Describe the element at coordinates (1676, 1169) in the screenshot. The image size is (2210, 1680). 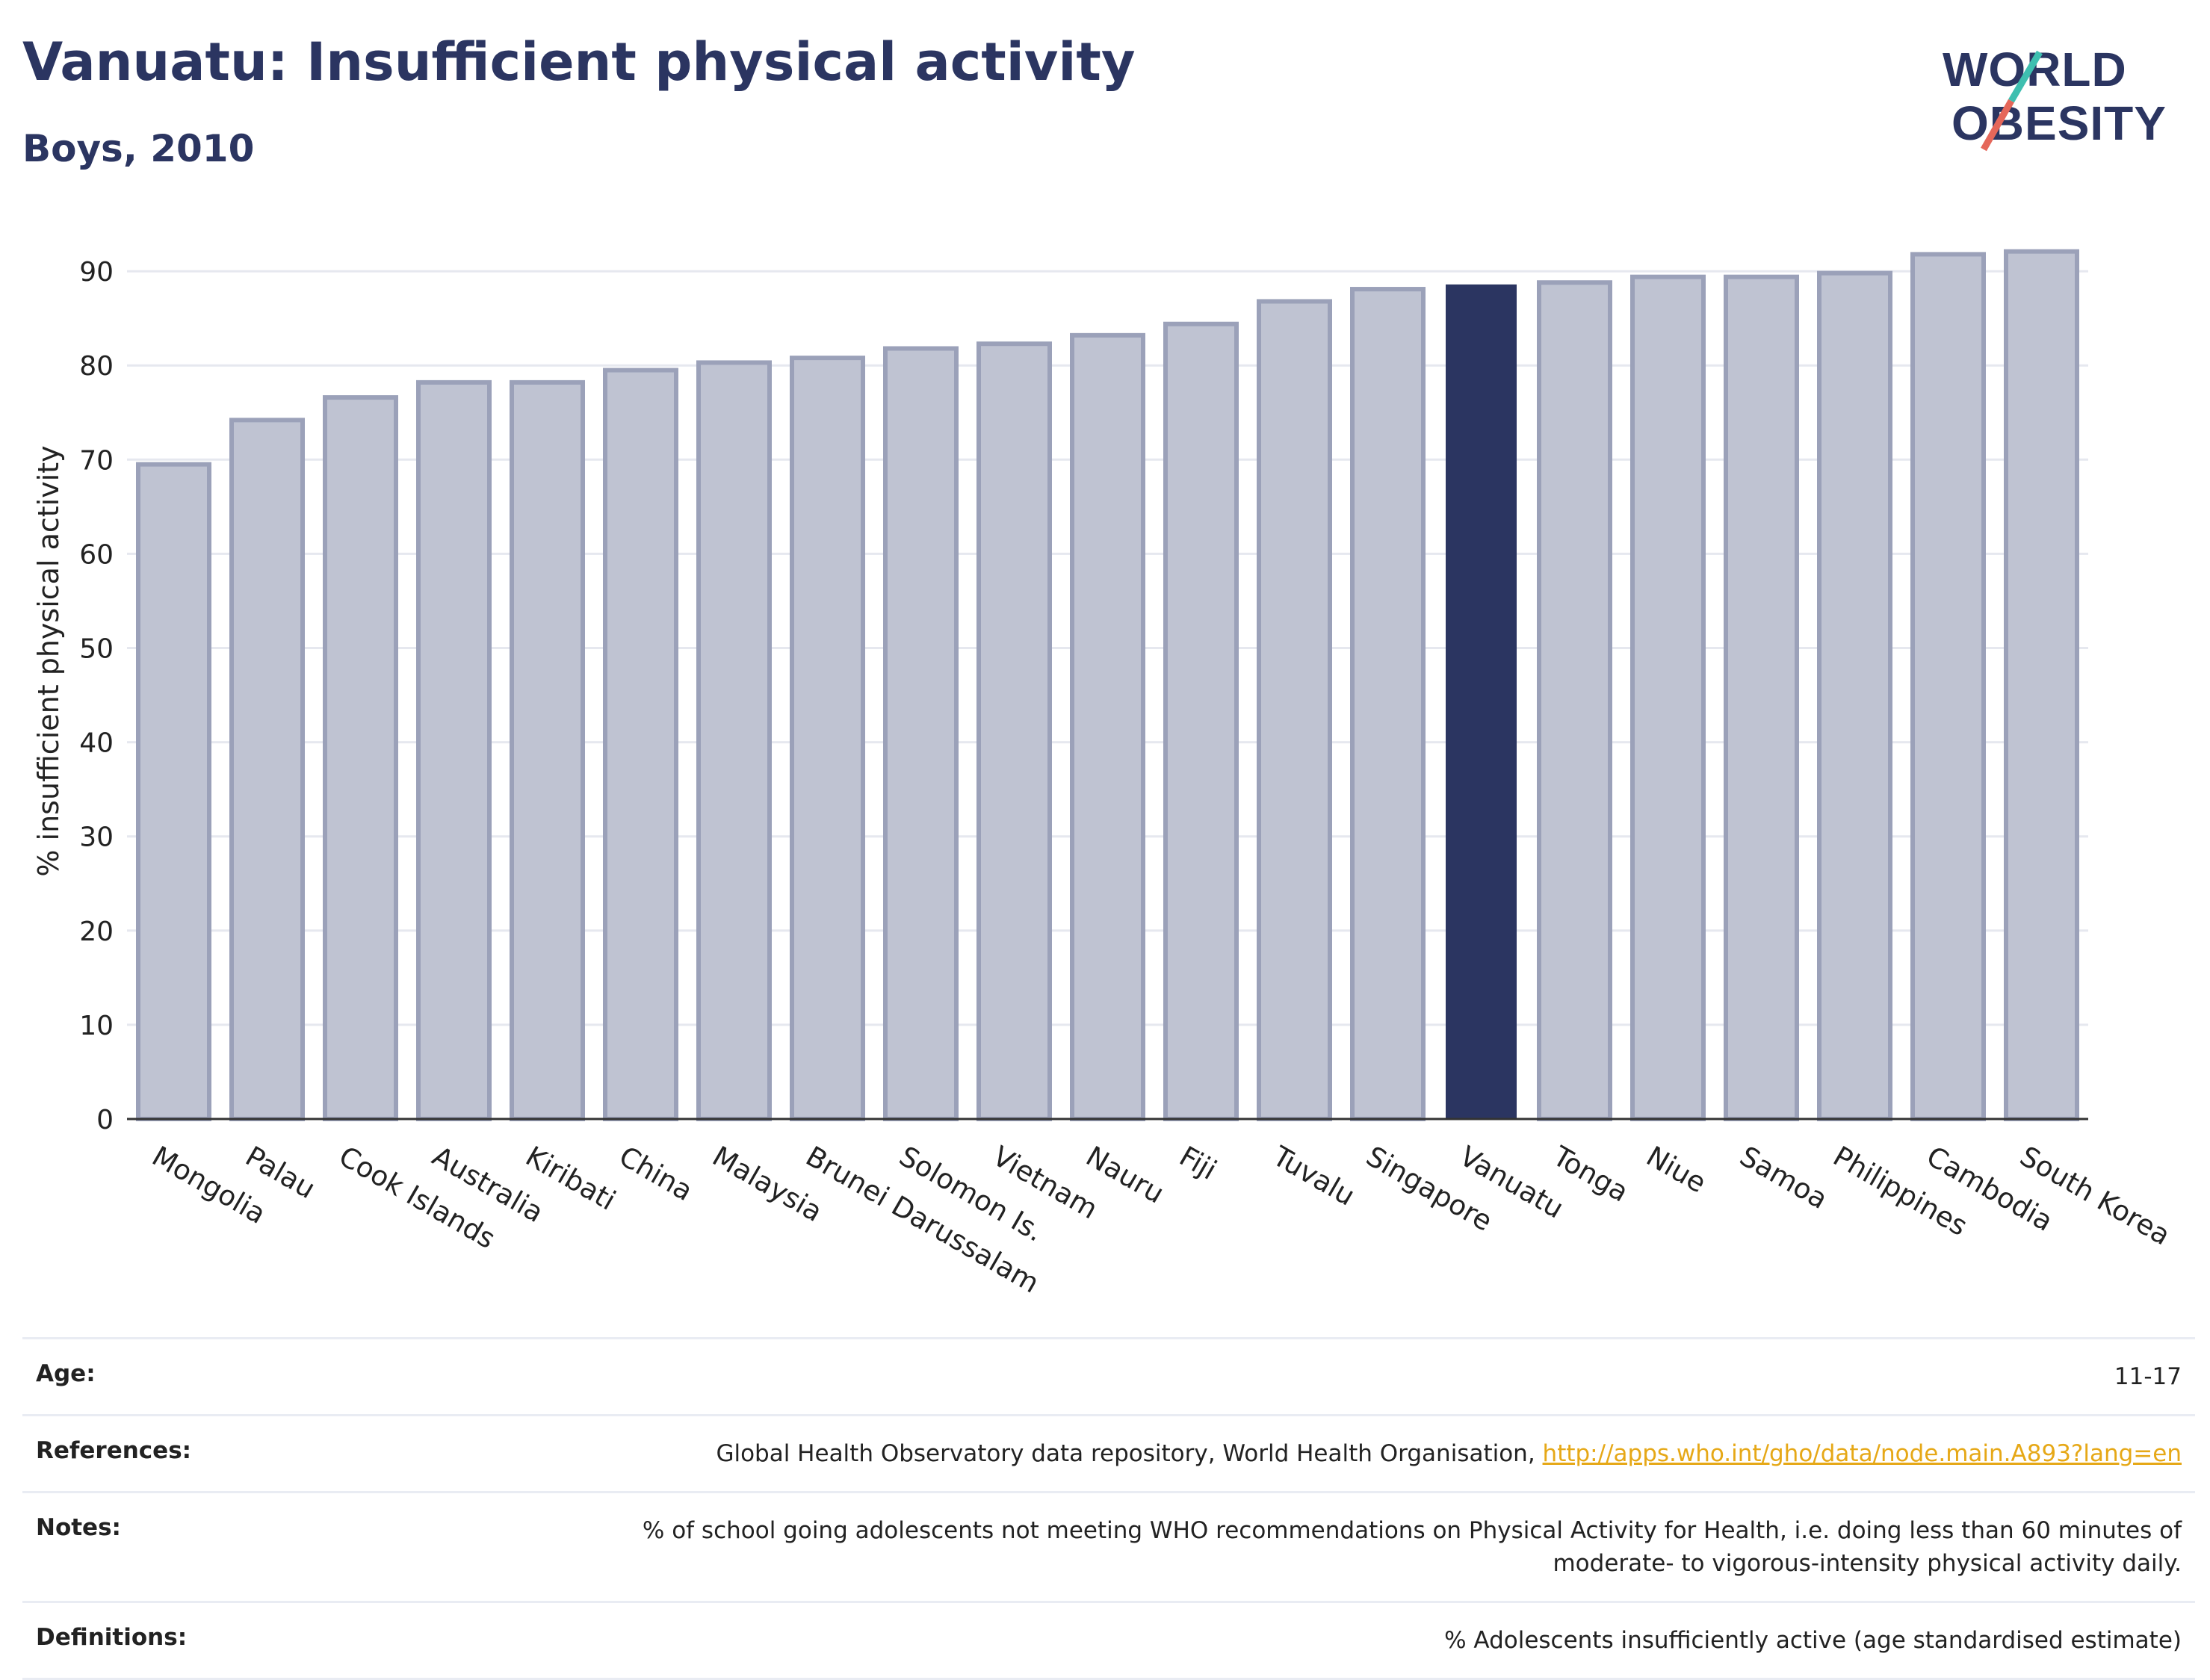
I see `x-tick-label: Niue` at that location.